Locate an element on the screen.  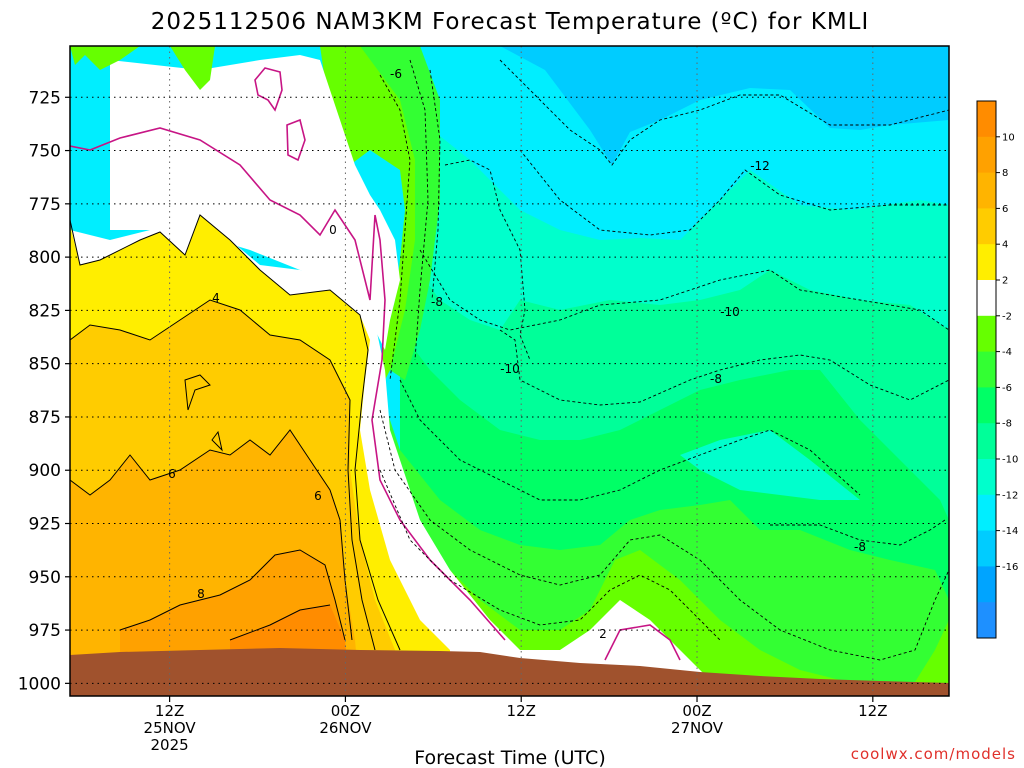
y-tick-label: 725 is located at coordinates (45, 98).